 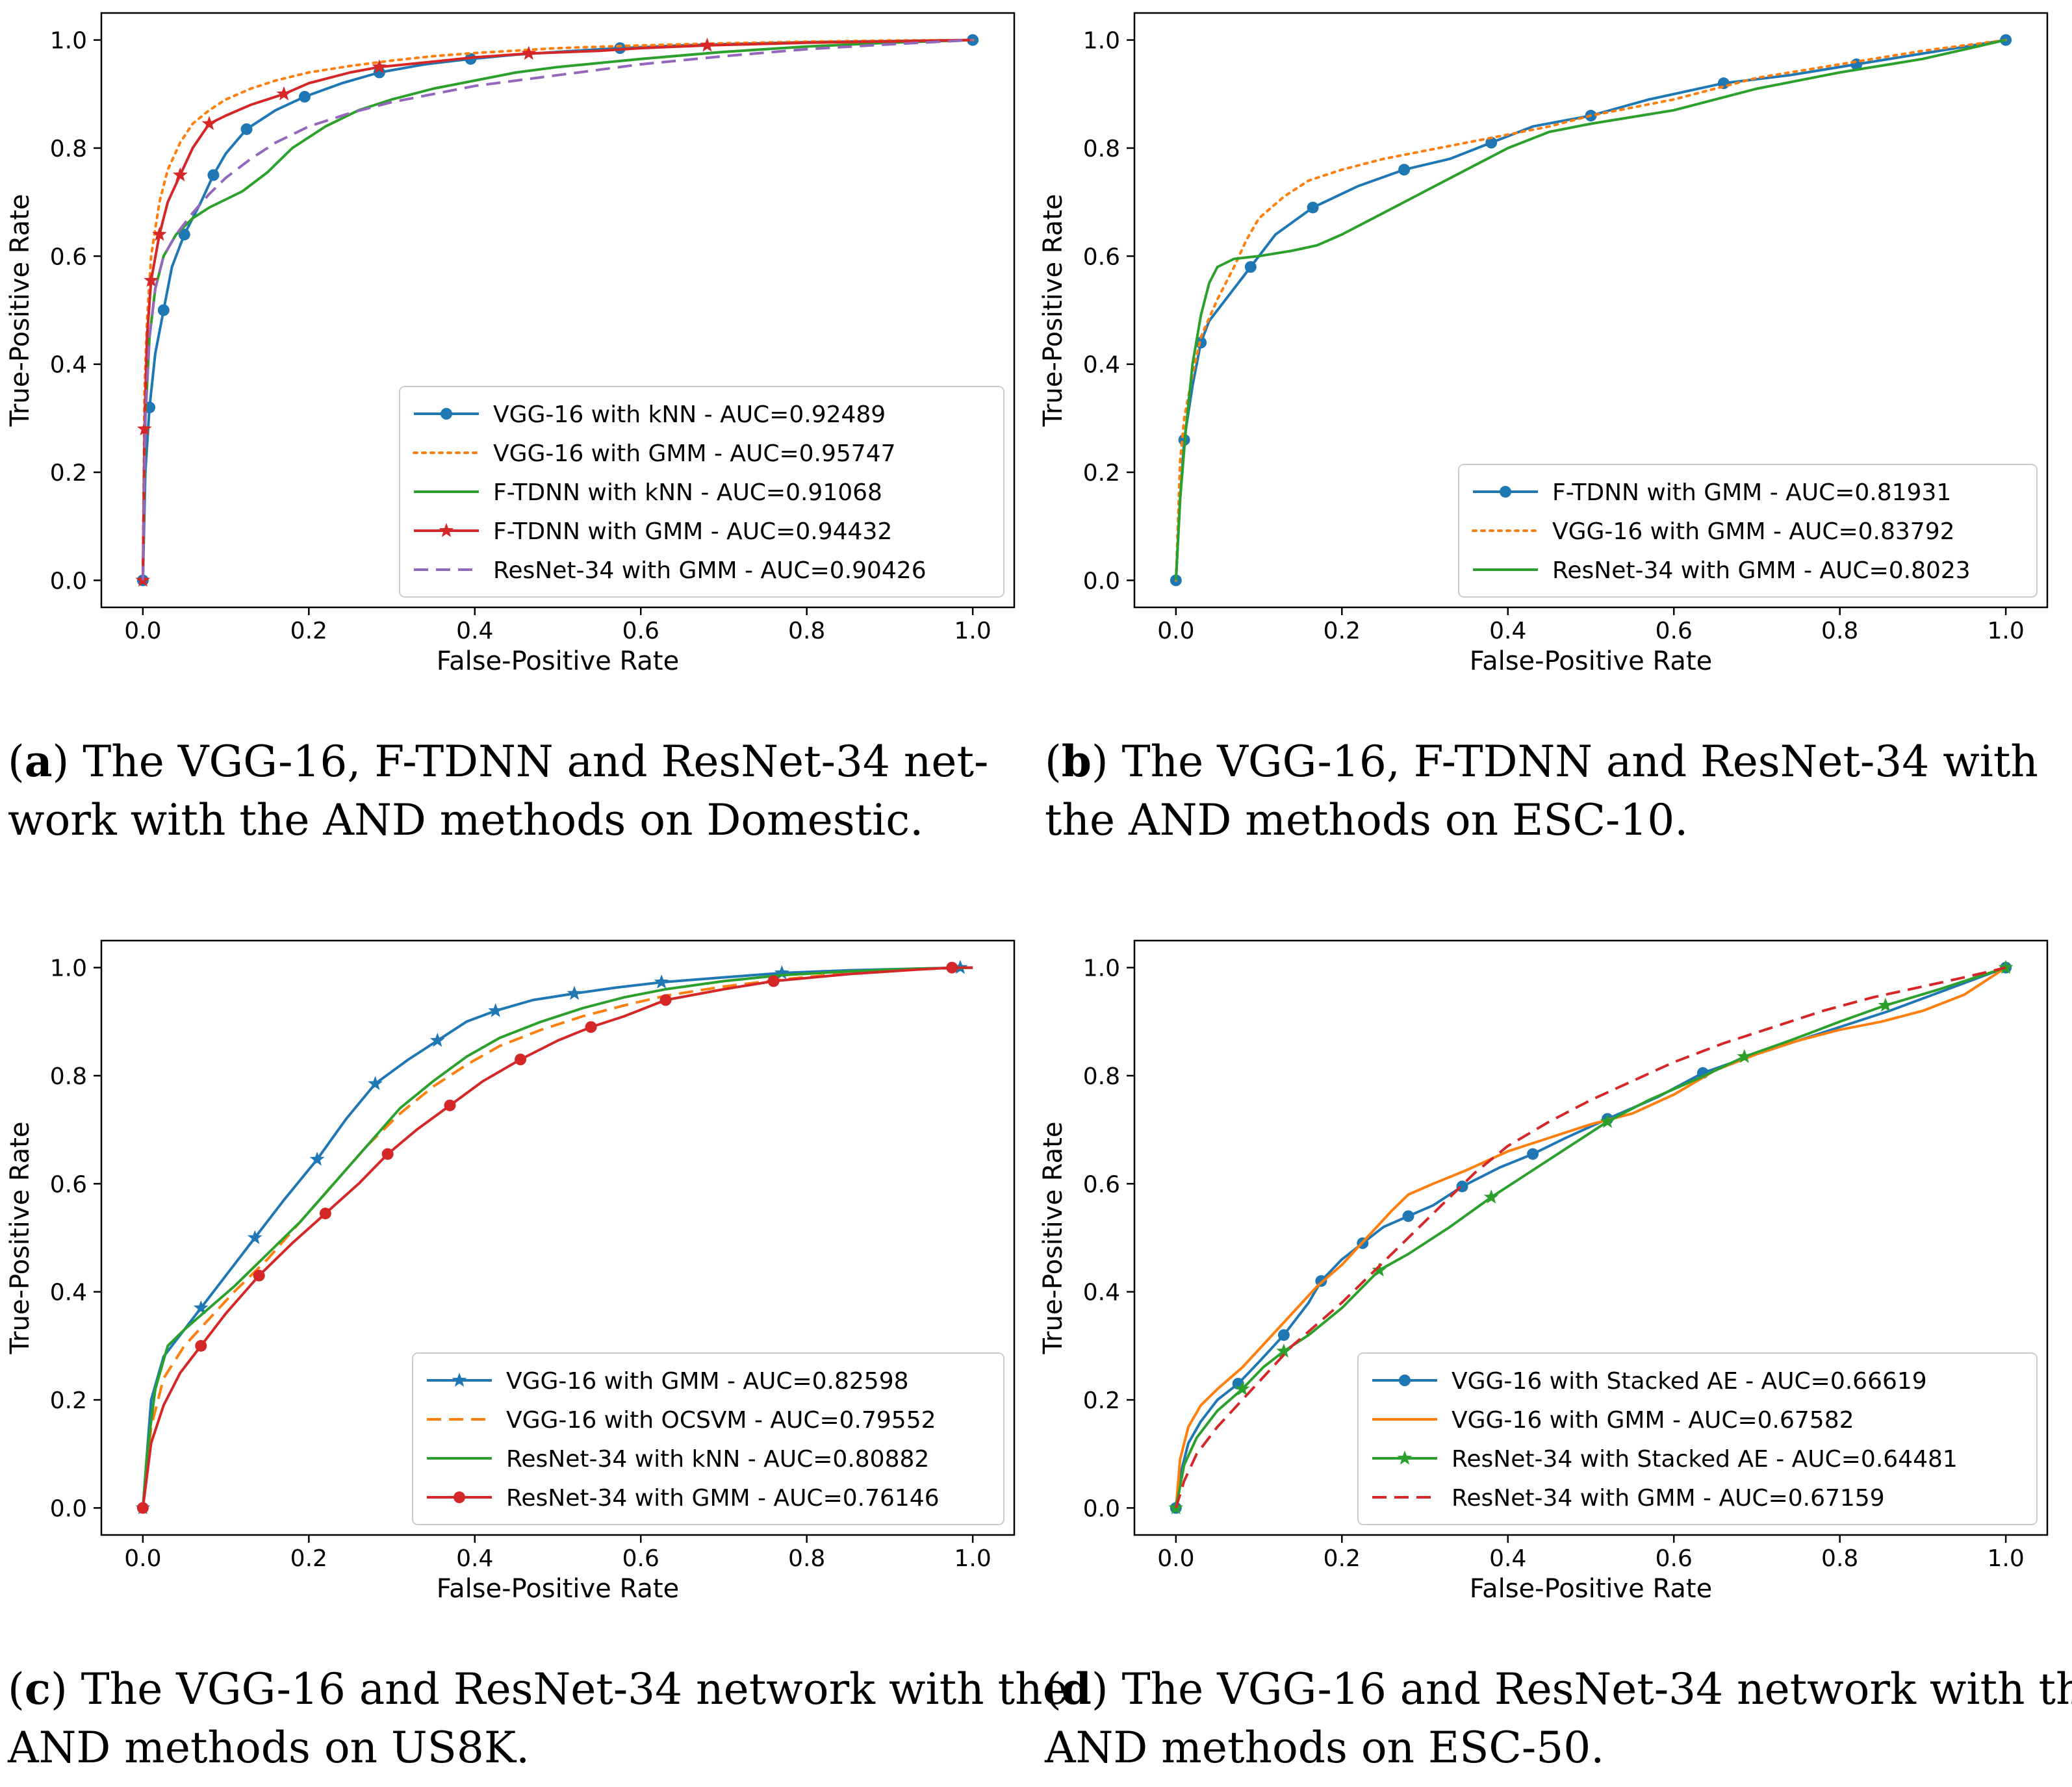 I want to click on y-tick-label-a-2: 0.4, so click(x=68, y=365).